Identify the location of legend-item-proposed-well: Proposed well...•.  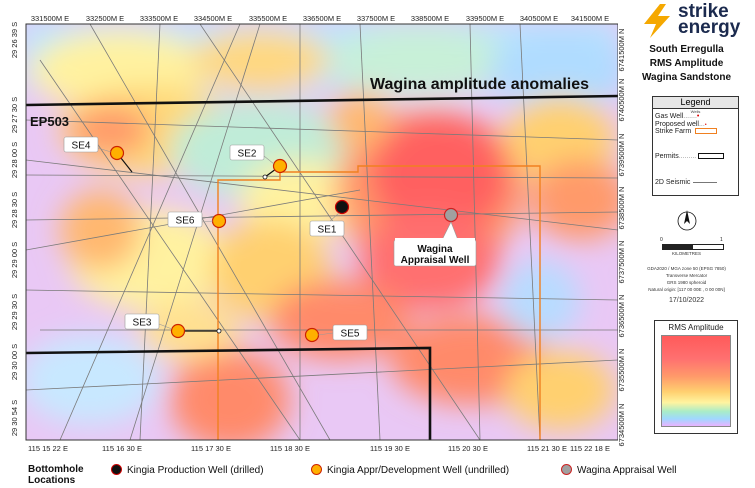
(681, 124).